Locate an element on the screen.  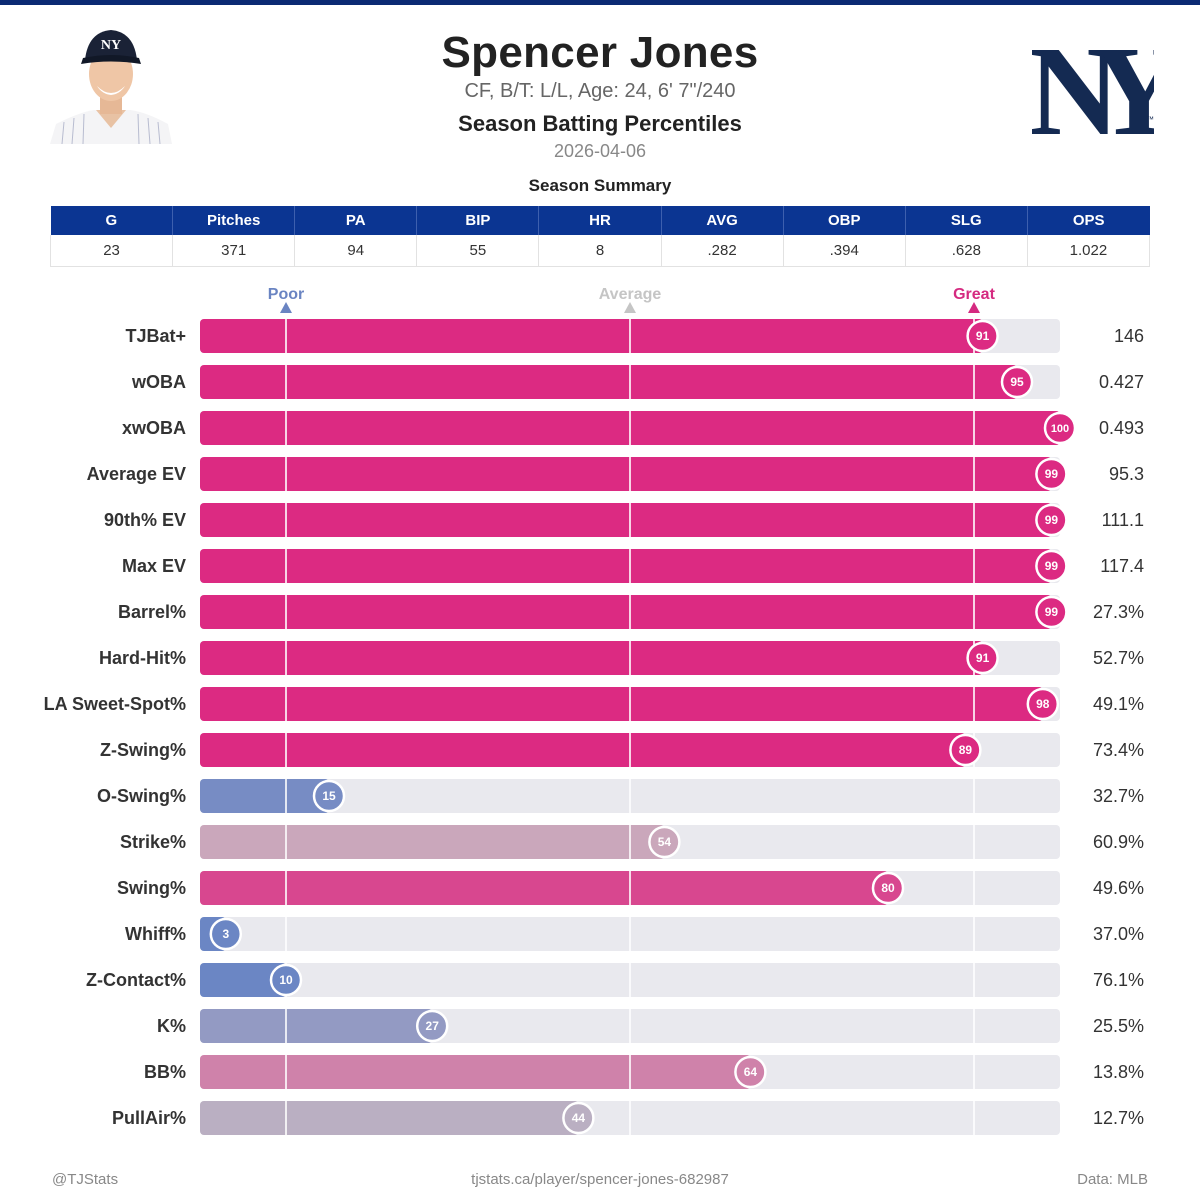
metric-value: 73.4% is located at coordinates (1118, 750).